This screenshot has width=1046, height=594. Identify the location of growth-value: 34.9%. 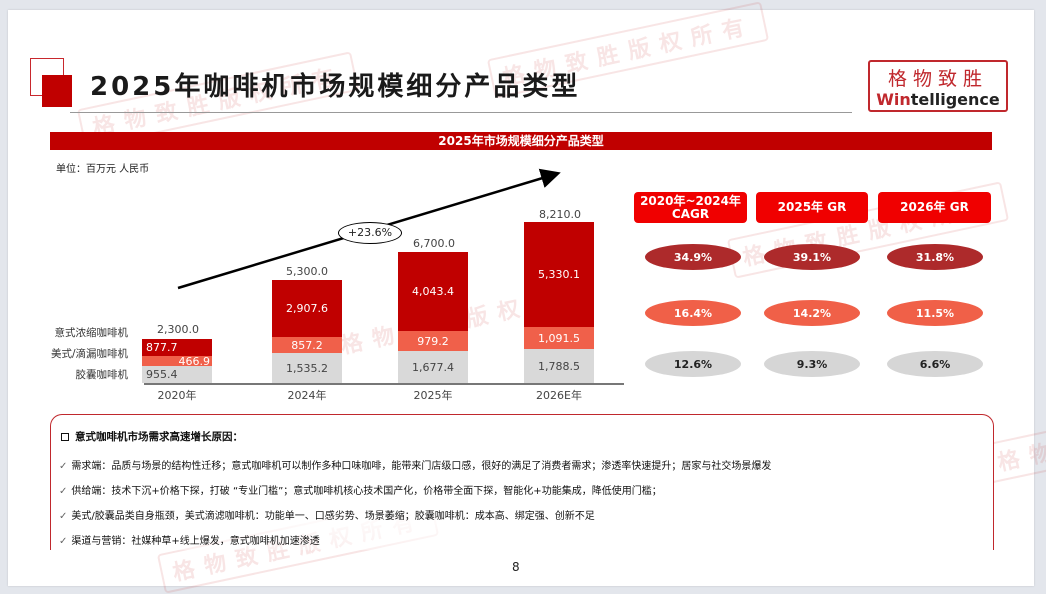
(693, 257).